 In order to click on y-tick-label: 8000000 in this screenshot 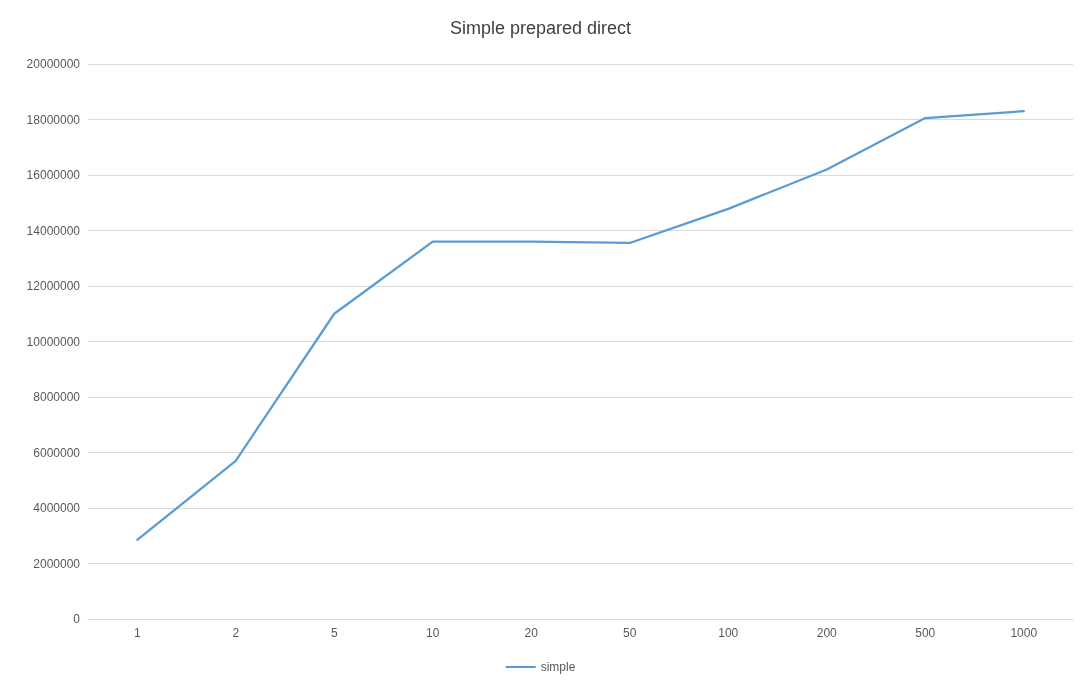, I will do `click(57, 397)`.